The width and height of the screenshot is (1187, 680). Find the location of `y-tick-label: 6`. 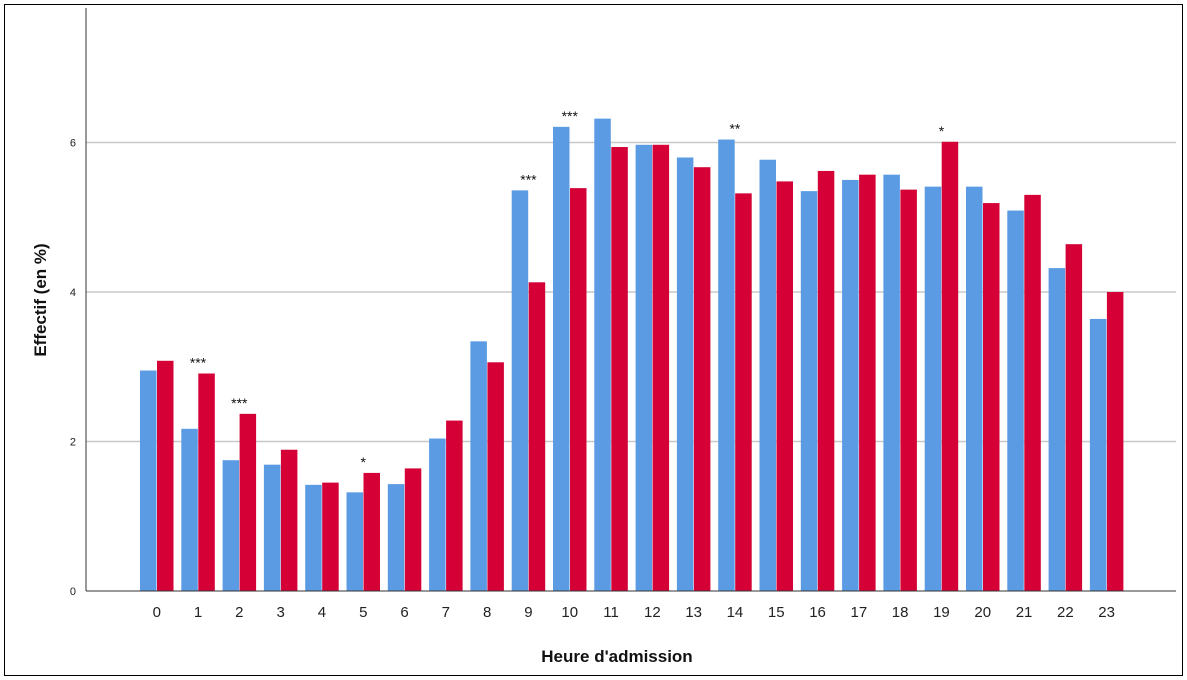

y-tick-label: 6 is located at coordinates (73, 144).